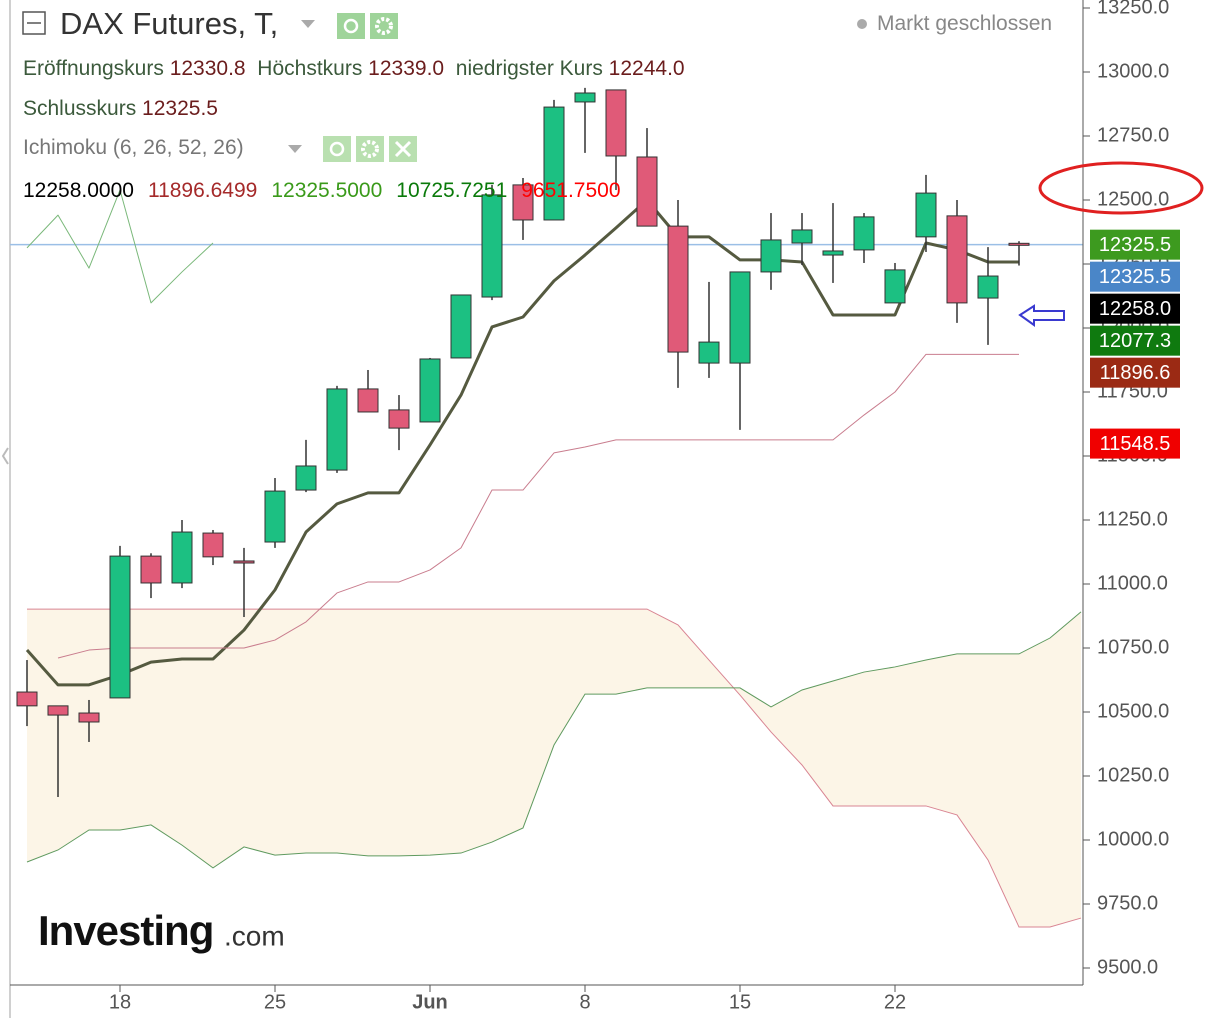 This screenshot has height=1018, width=1223. Describe the element at coordinates (1127, 967) in the screenshot. I see `y-tick-label: 9500.0` at that location.